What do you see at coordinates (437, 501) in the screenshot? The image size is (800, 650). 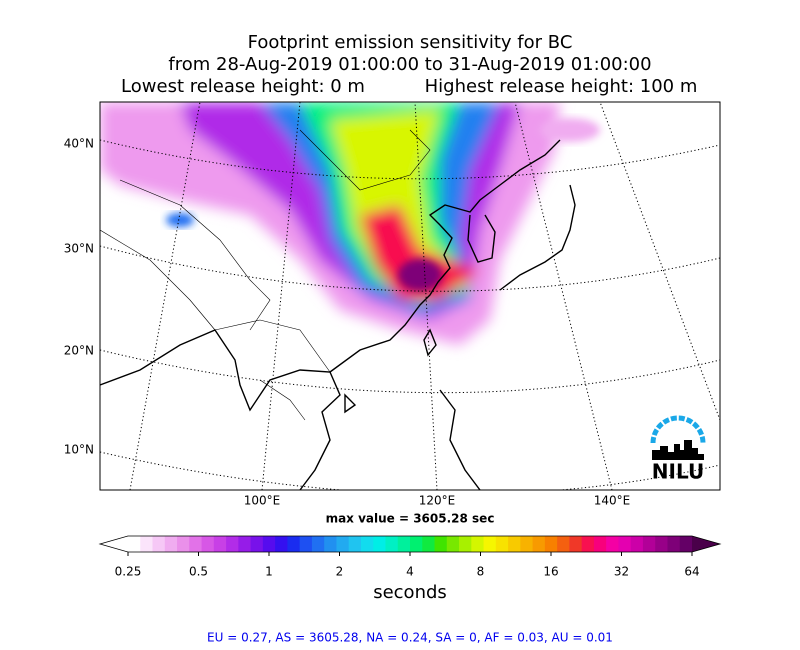 I see `lon-label: 120°E` at bounding box center [437, 501].